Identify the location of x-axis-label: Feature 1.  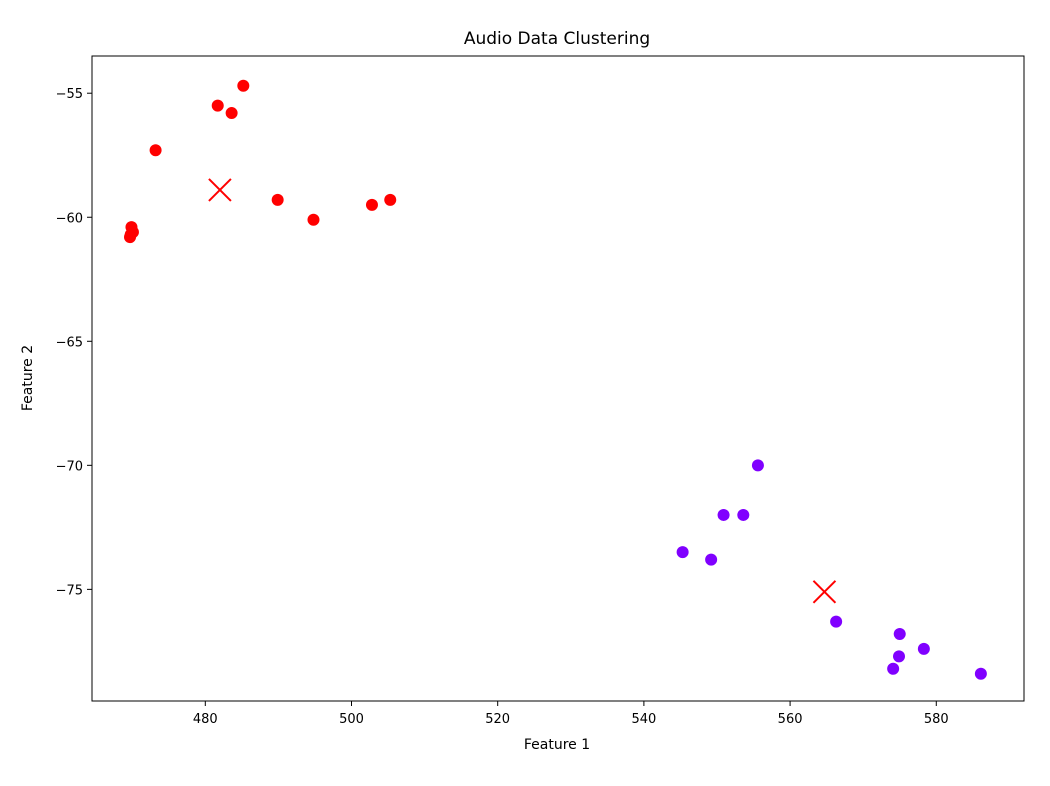
(557, 745).